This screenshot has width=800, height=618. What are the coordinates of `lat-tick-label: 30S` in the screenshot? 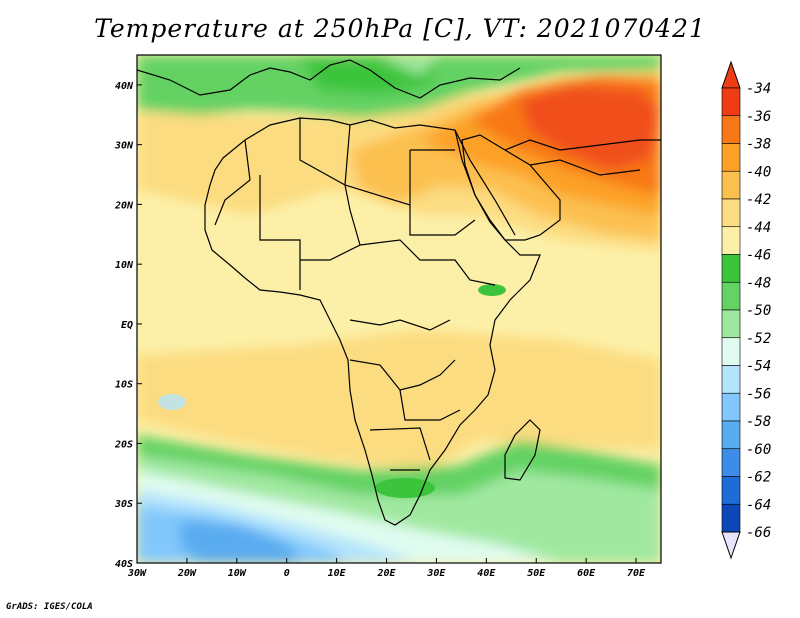 It's located at (123, 504).